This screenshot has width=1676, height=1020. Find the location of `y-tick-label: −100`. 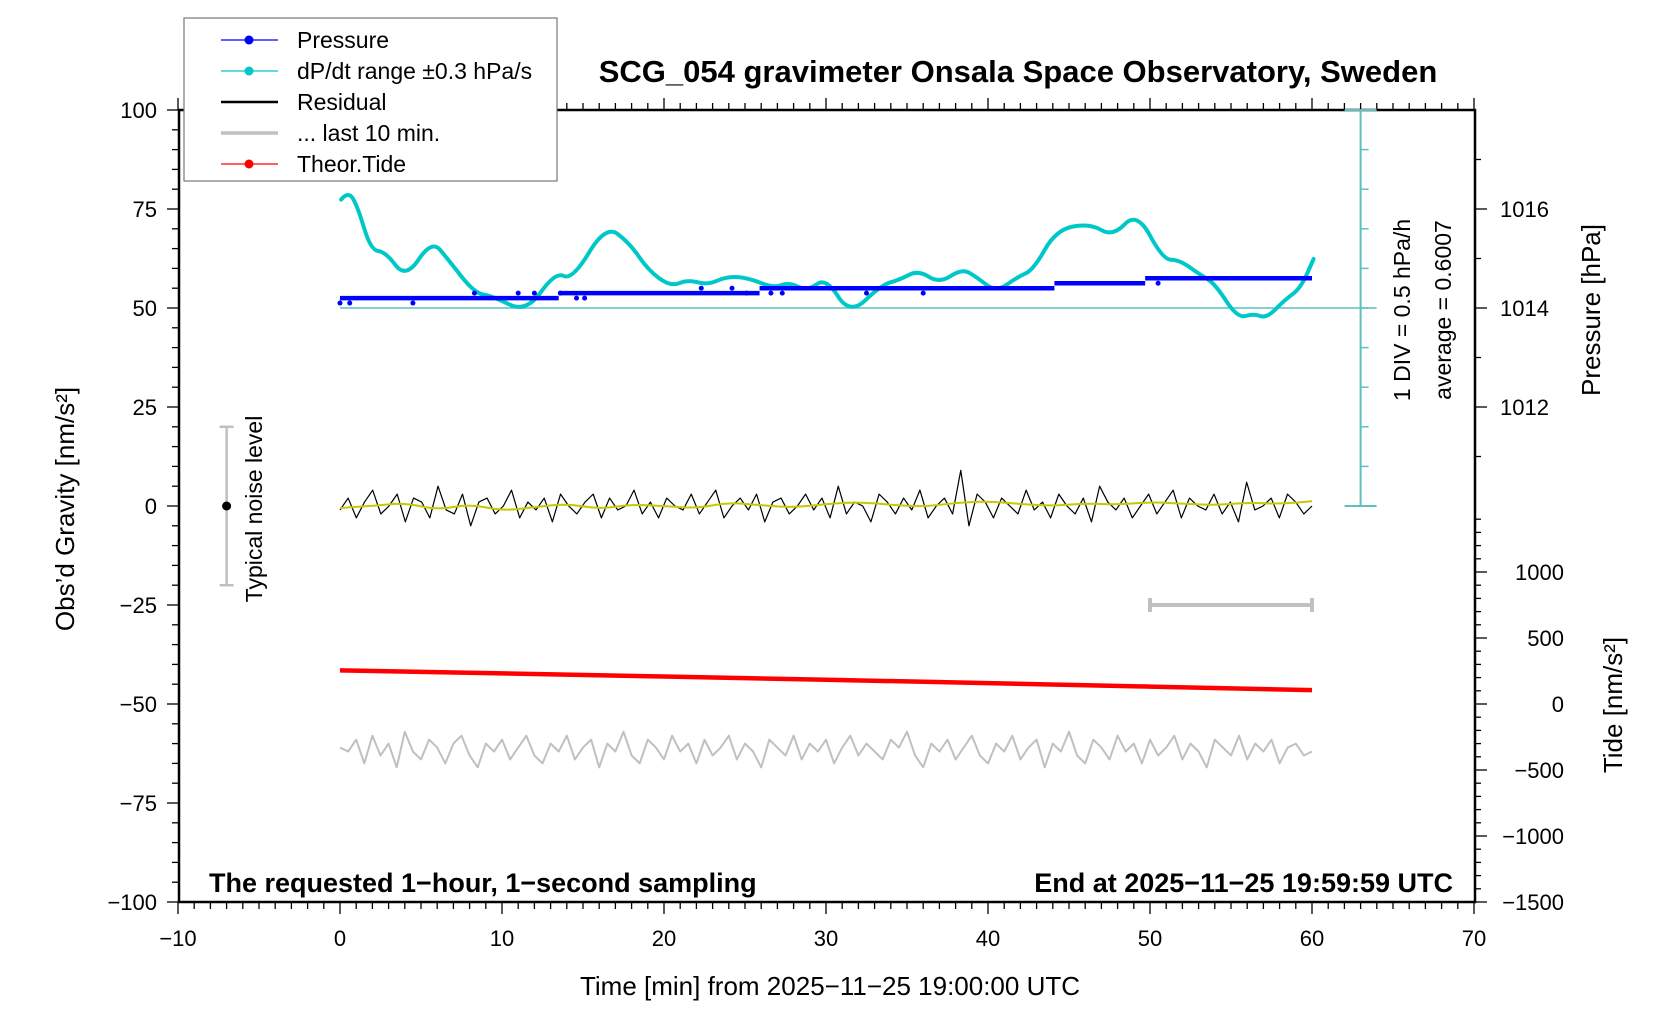

y-tick-label: −100 is located at coordinates (132, 902).